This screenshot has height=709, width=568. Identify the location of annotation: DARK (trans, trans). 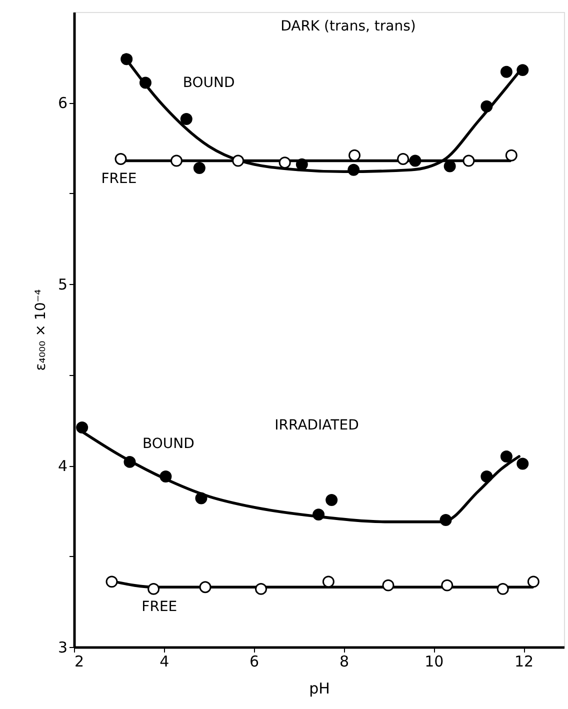
(348, 26).